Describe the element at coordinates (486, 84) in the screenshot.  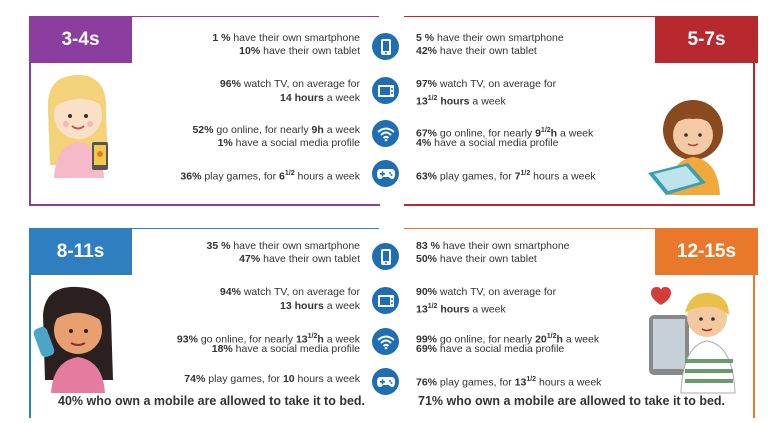
I see `stat-tv: 97% watch TV, on average for` at that location.